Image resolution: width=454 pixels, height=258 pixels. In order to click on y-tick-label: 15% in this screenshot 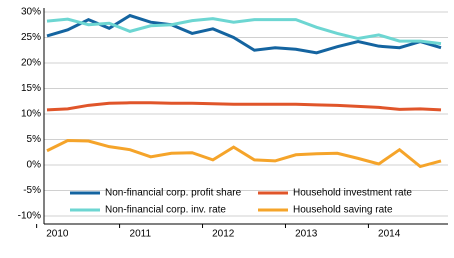, I will do `click(31, 88)`.